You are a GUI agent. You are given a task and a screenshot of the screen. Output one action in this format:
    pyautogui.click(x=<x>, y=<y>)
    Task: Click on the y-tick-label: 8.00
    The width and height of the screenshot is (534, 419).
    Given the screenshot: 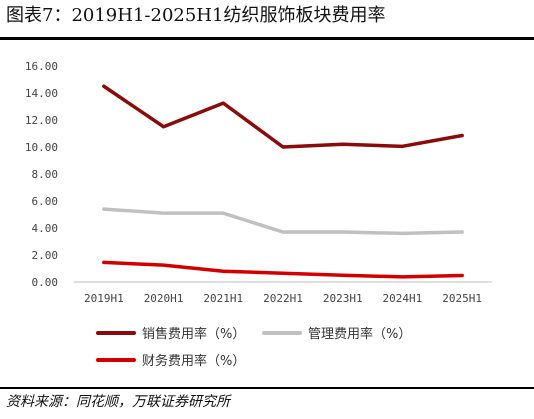 What is the action you would take?
    pyautogui.click(x=45, y=174)
    